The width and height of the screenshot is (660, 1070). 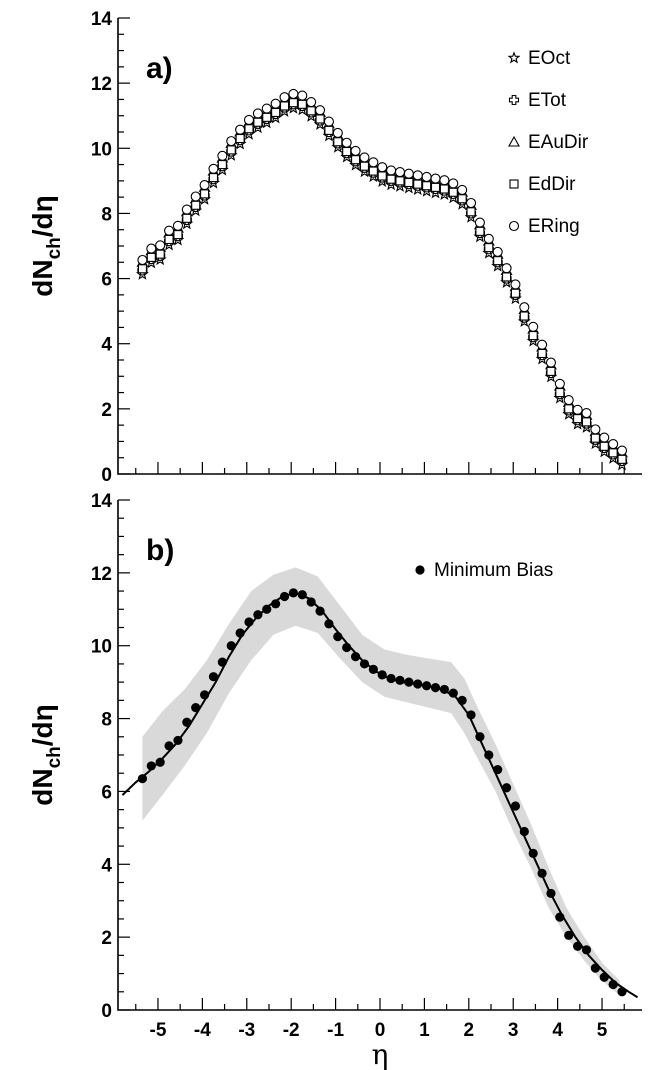 I want to click on y-axis-label: dNch/dη, so click(x=46, y=246).